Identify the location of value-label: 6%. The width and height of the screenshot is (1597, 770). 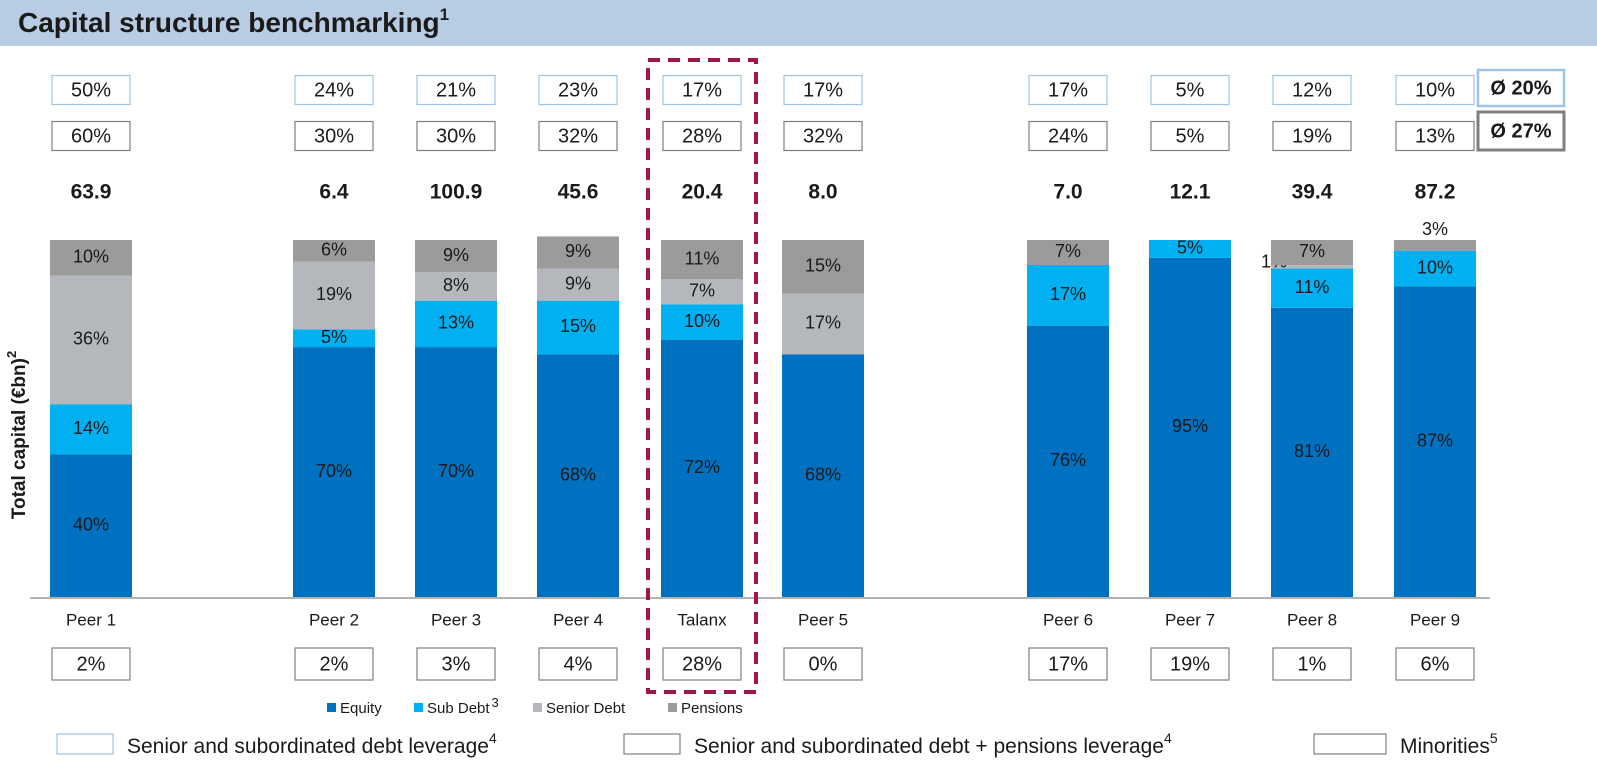
(334, 249).